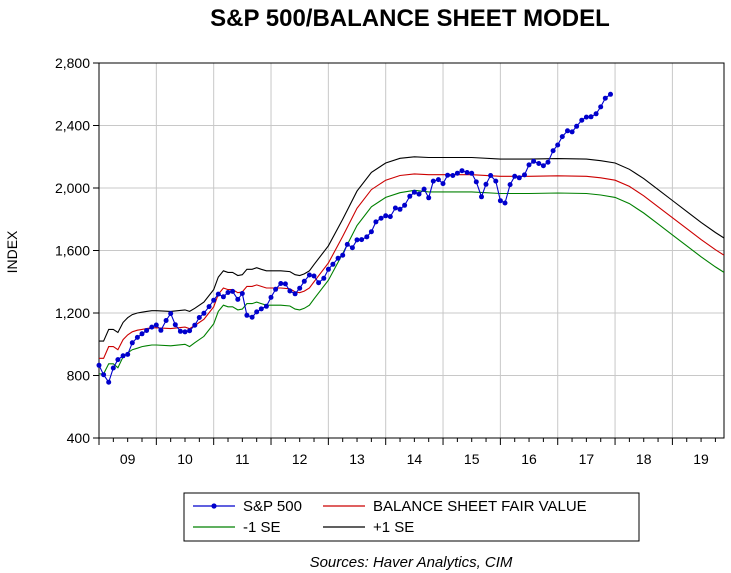  Describe the element at coordinates (72, 188) in the screenshot. I see `y-tick-label: 2,000` at that location.